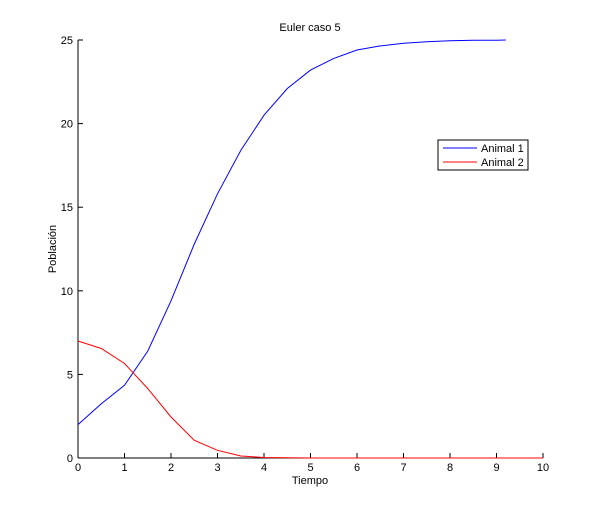  I want to click on x-tick-label: 0, so click(78, 468).